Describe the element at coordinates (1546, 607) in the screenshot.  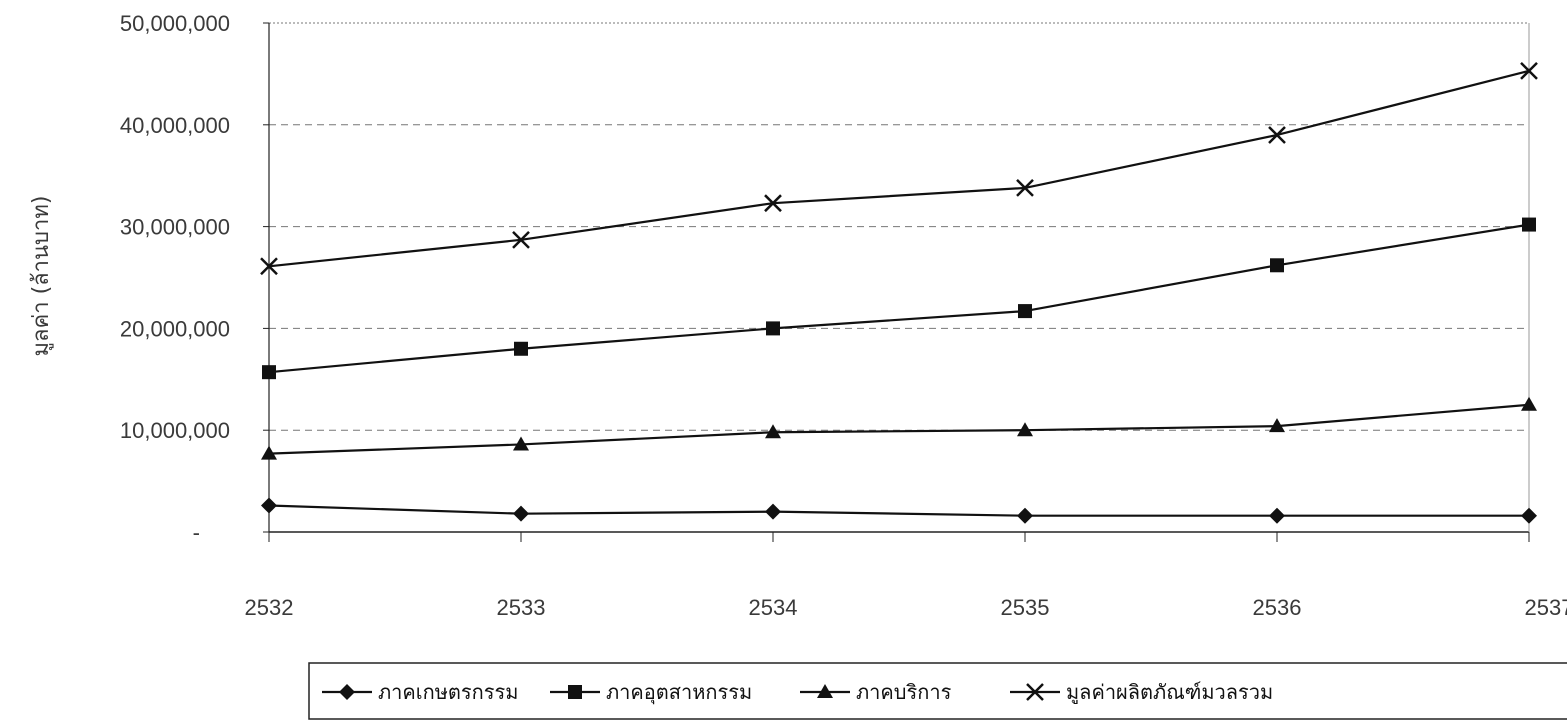
I see `x-tick-label: 2537` at that location.